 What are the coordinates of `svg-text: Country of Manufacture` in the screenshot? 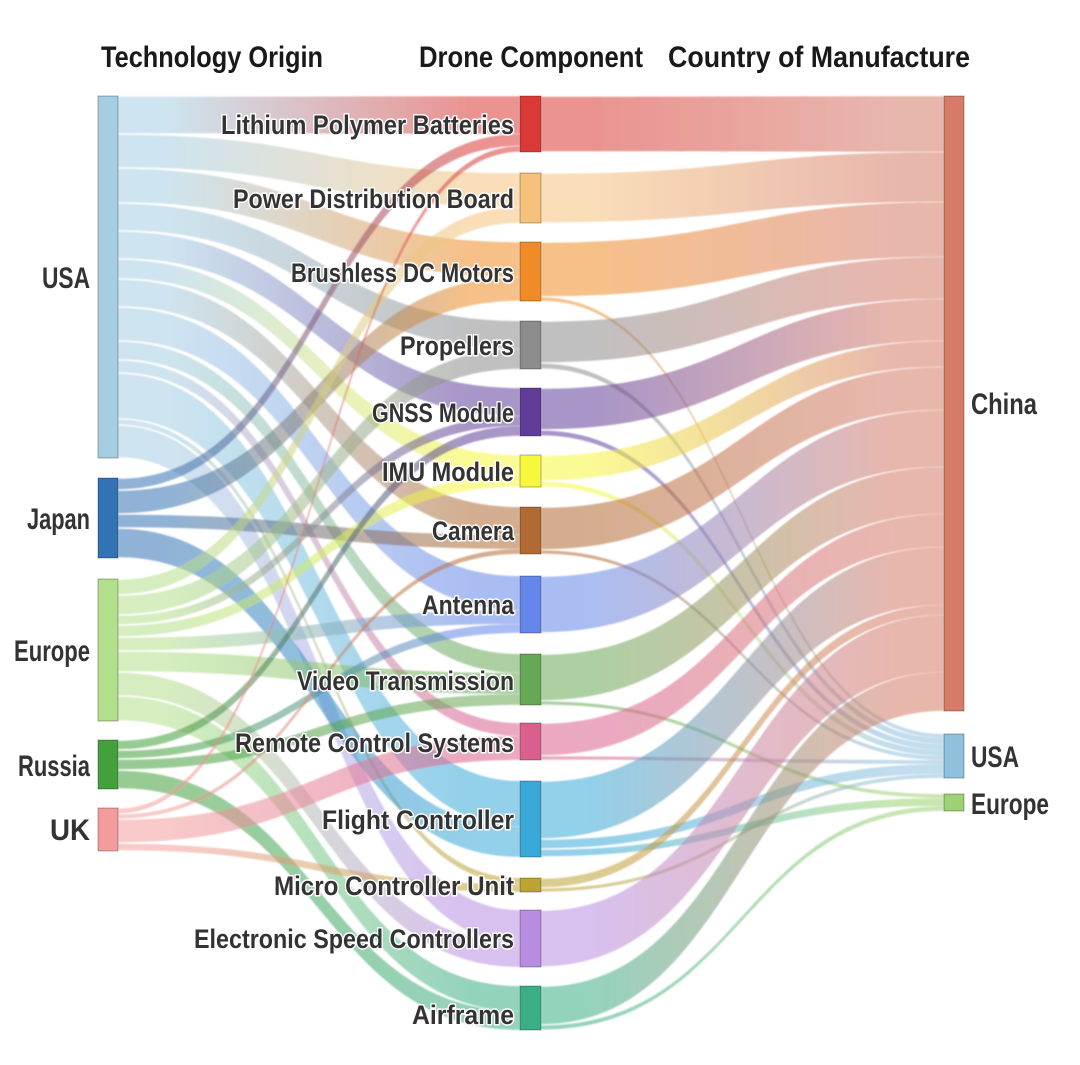 It's located at (819, 57).